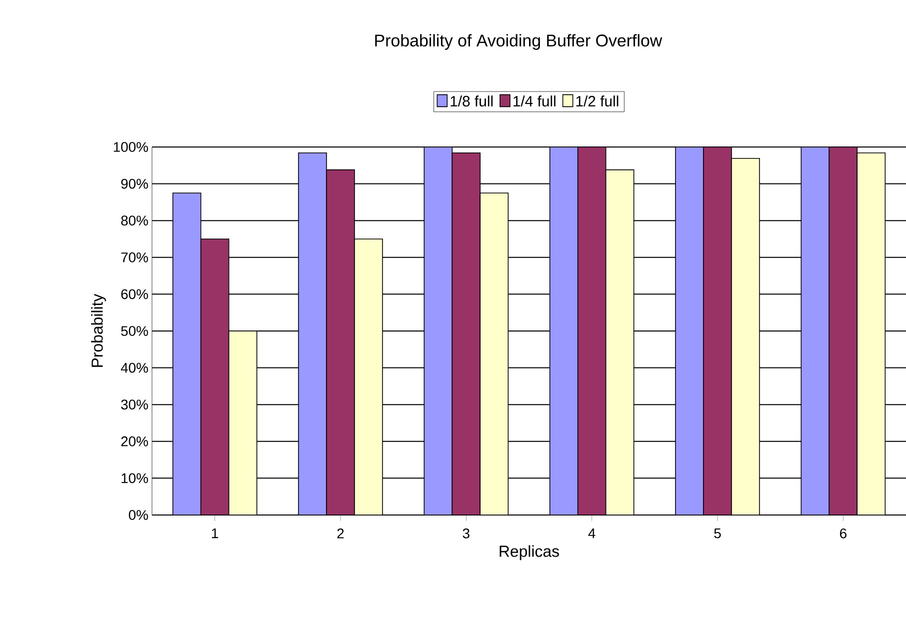  What do you see at coordinates (597, 101) in the screenshot?
I see `legend-label: 1/2 full` at bounding box center [597, 101].